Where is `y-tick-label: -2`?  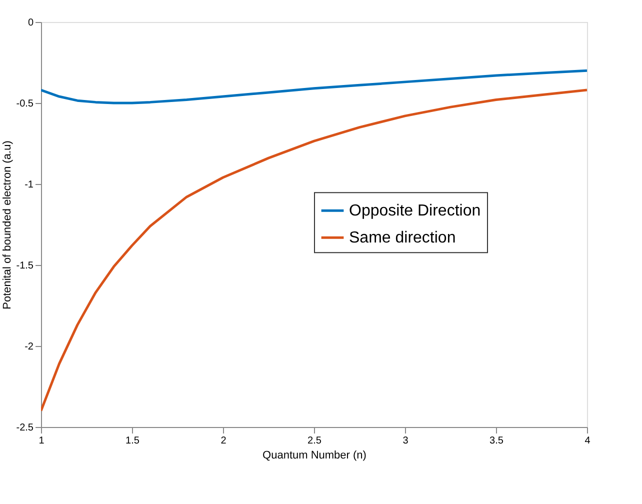
y-tick-label: -2 is located at coordinates (29, 347).